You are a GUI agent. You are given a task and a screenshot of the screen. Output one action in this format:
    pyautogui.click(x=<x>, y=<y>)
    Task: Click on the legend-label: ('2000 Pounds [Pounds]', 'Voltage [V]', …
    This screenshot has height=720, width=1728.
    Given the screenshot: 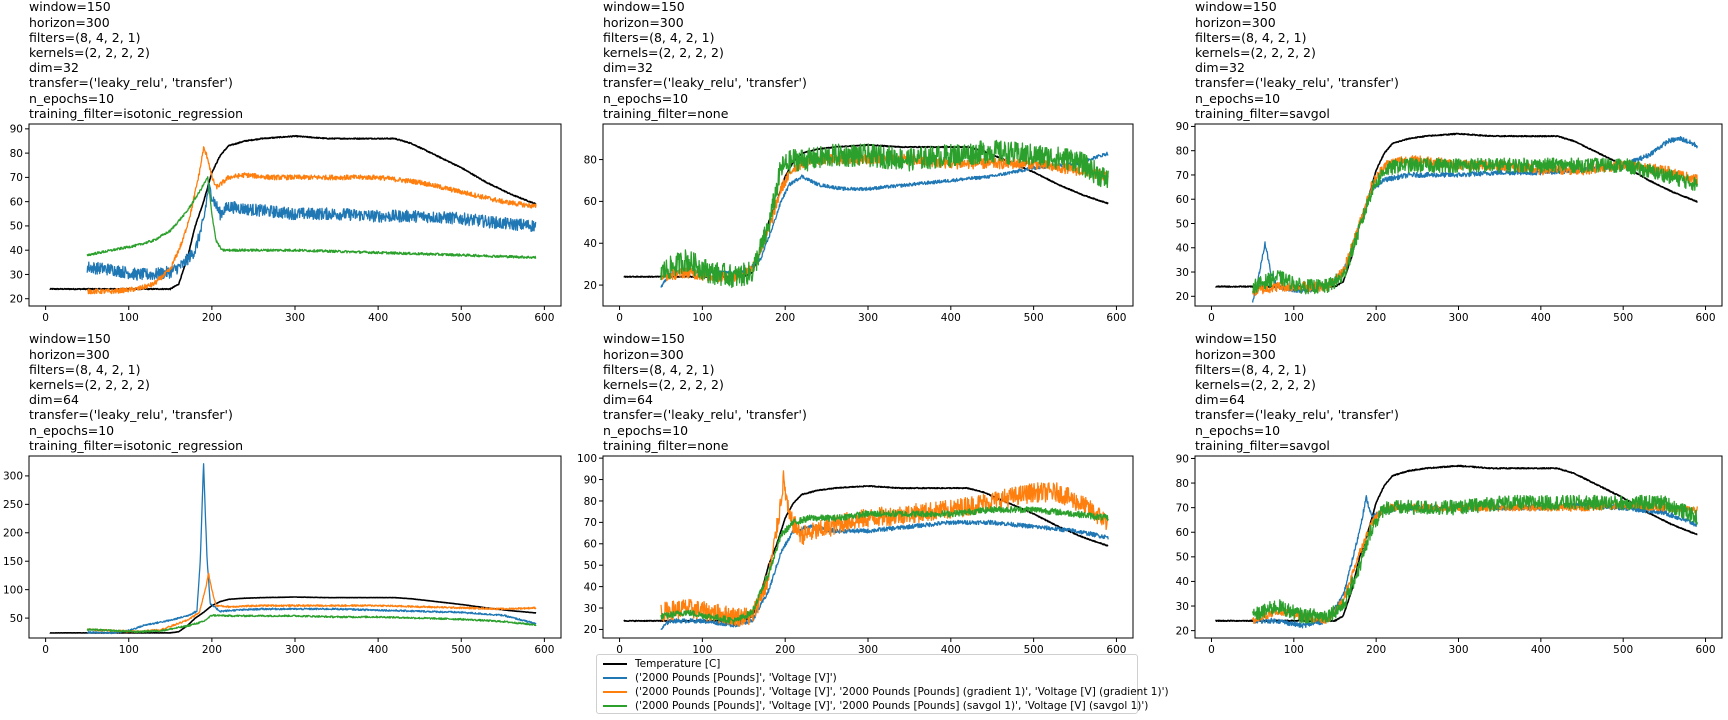 What is the action you would take?
    pyautogui.click(x=902, y=692)
    